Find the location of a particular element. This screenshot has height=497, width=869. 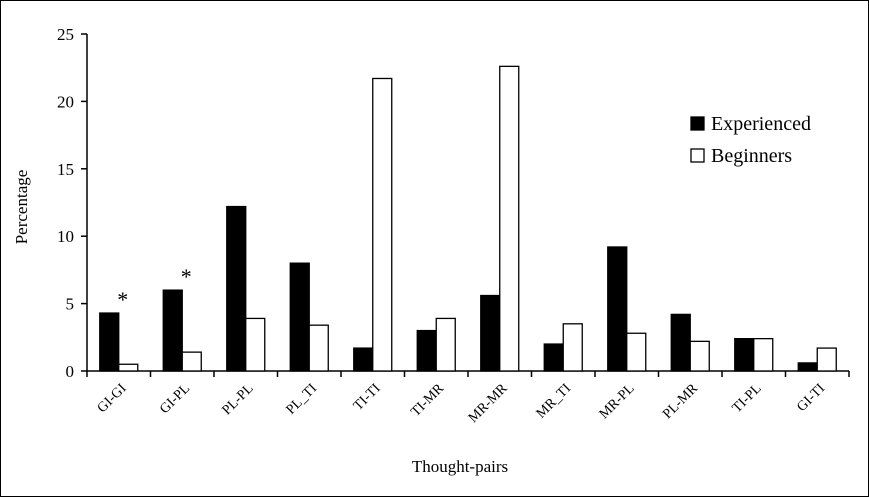

y-axis-title: Percentage is located at coordinates (21, 207).